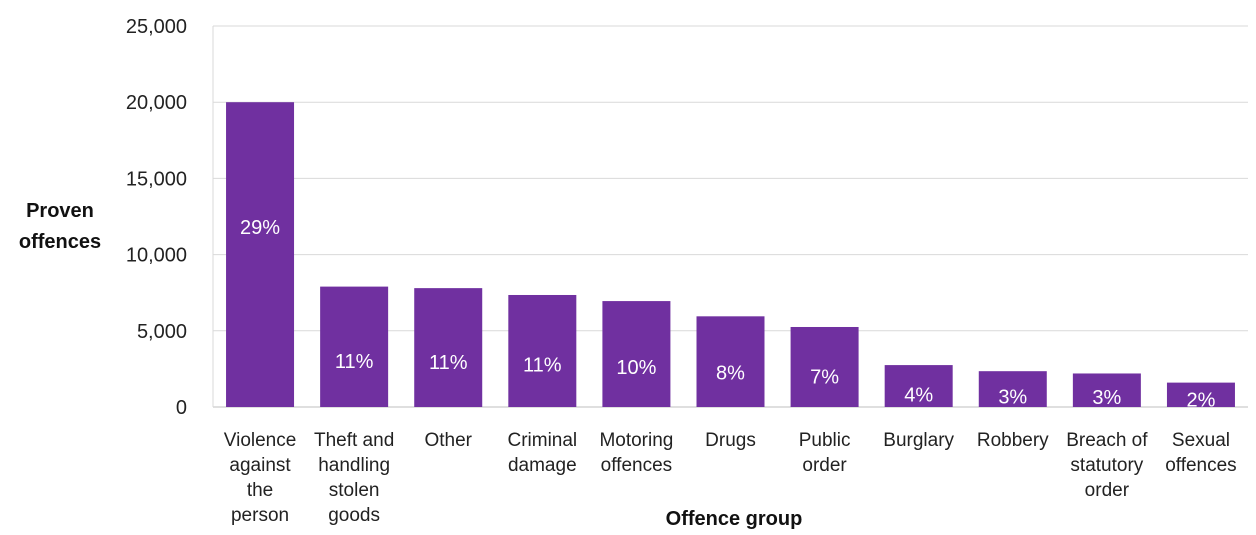 The image size is (1256, 535). I want to click on x-category-label: Drugs, so click(730, 440).